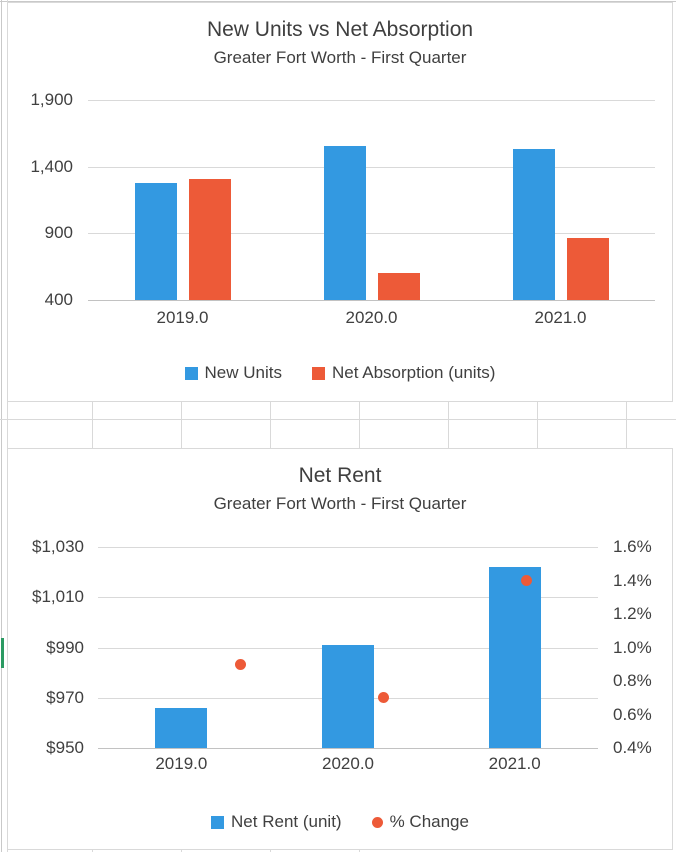  I want to click on right-axis-tick-label: 0.4%, so click(632, 747).